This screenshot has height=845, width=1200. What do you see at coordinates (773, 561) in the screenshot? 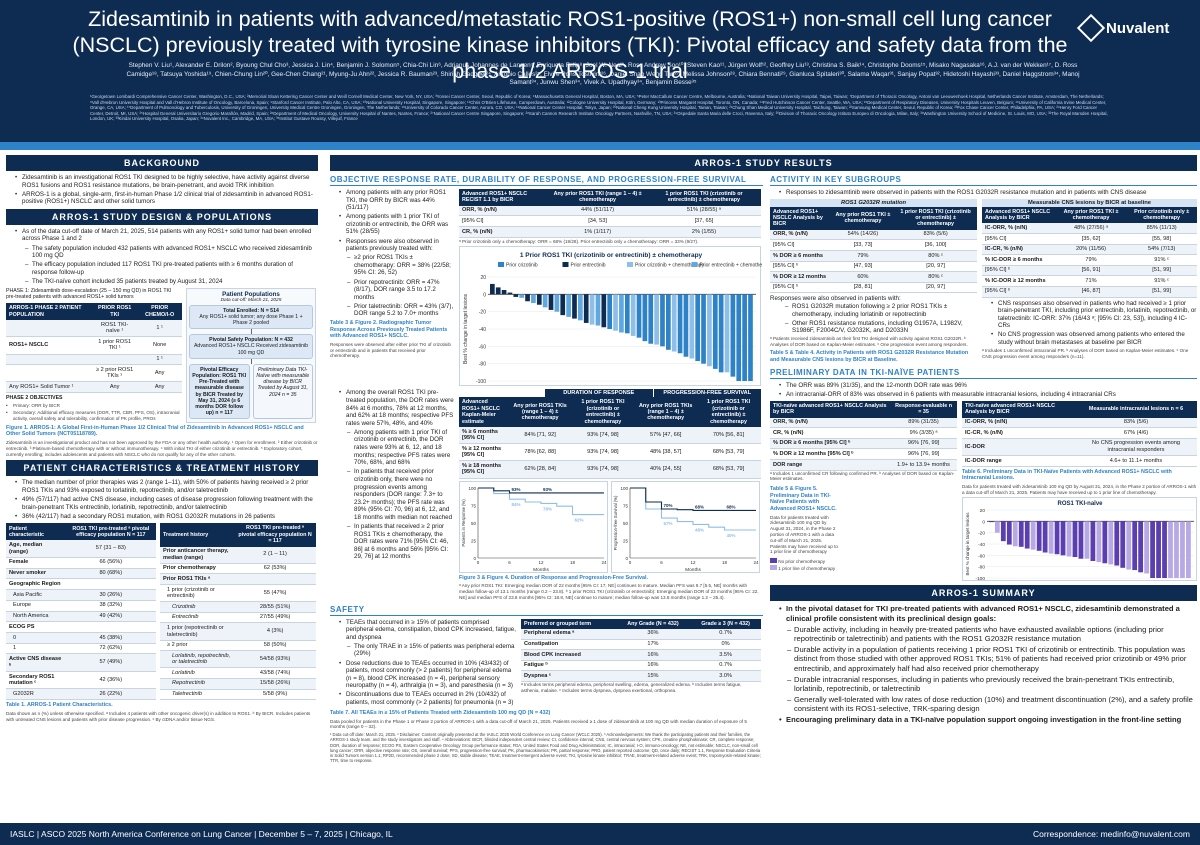
I see `legend-swatch` at bounding box center [773, 561].